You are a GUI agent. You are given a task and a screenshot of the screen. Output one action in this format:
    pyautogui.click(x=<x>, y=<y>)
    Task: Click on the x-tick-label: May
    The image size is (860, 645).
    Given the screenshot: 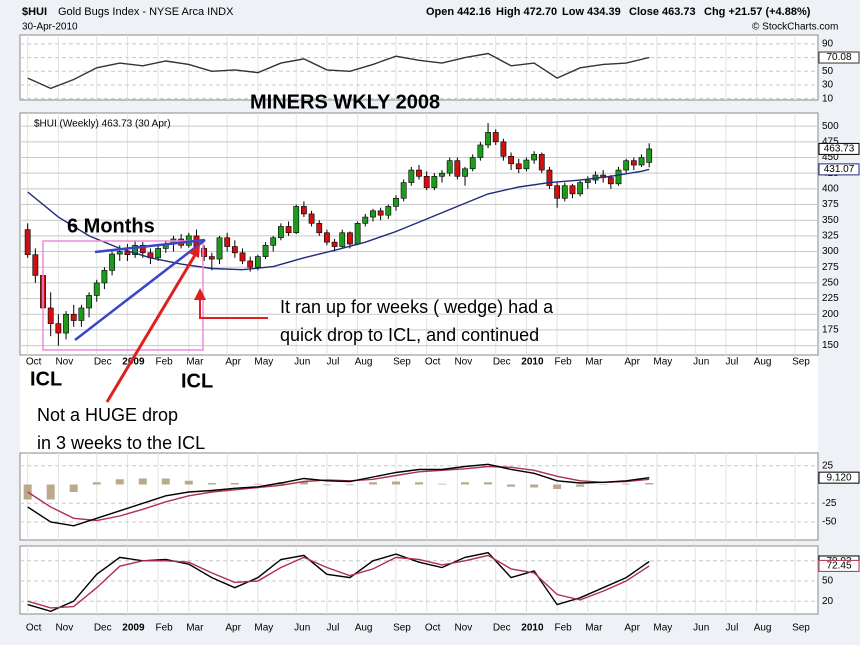 What is the action you would take?
    pyautogui.click(x=662, y=362)
    